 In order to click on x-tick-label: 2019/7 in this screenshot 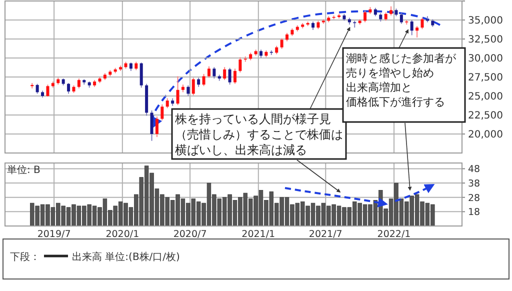, I will do `click(54, 234)`.